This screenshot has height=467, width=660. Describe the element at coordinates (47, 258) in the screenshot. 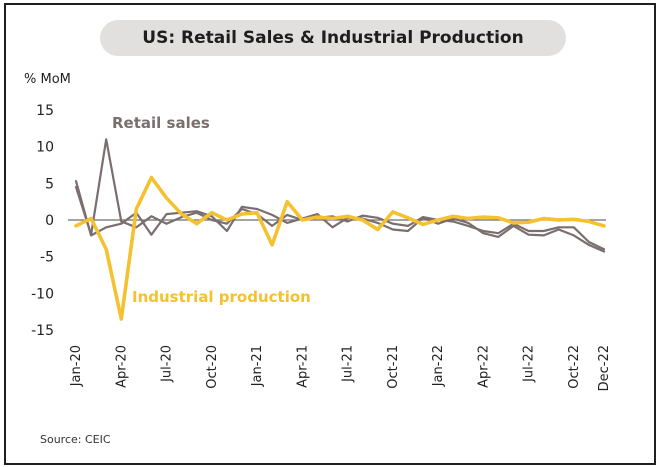

I see `y-tick-label: -5` at that location.